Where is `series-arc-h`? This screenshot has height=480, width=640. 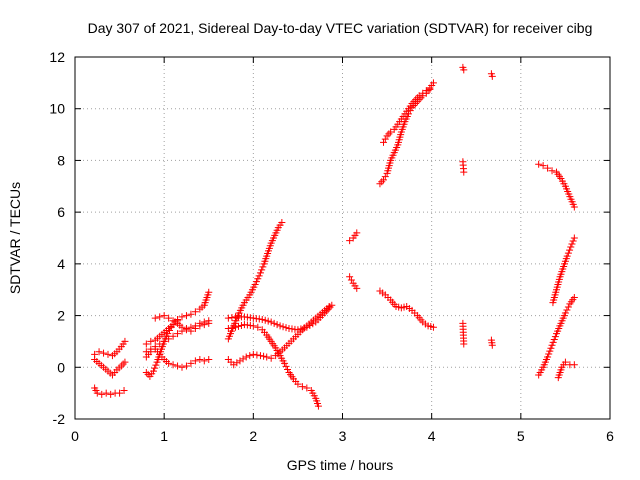 series-arc-h is located at coordinates (182, 323).